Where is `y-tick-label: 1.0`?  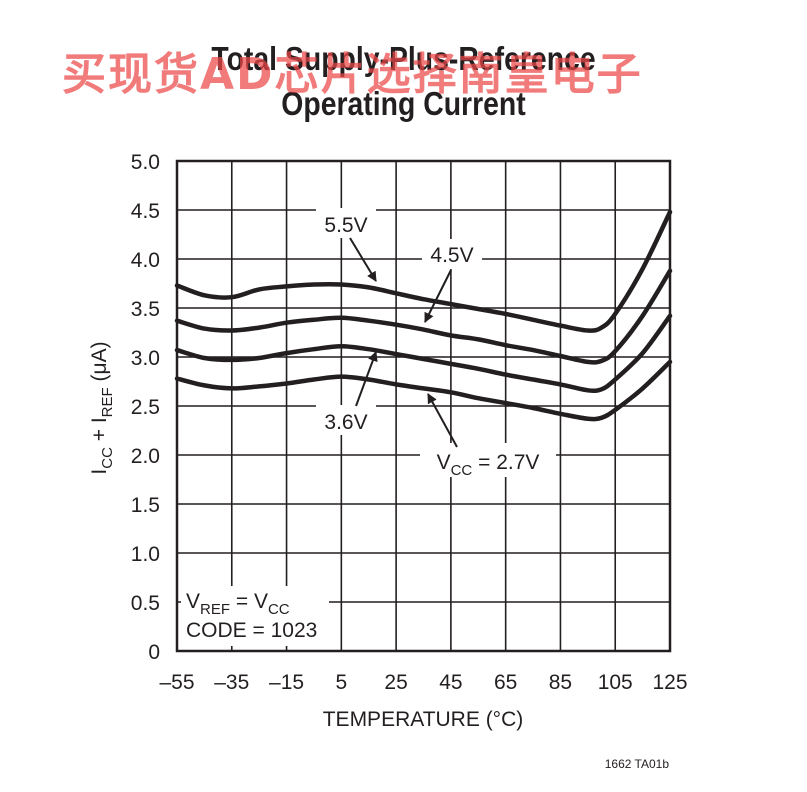 y-tick-label: 1.0 is located at coordinates (145, 554).